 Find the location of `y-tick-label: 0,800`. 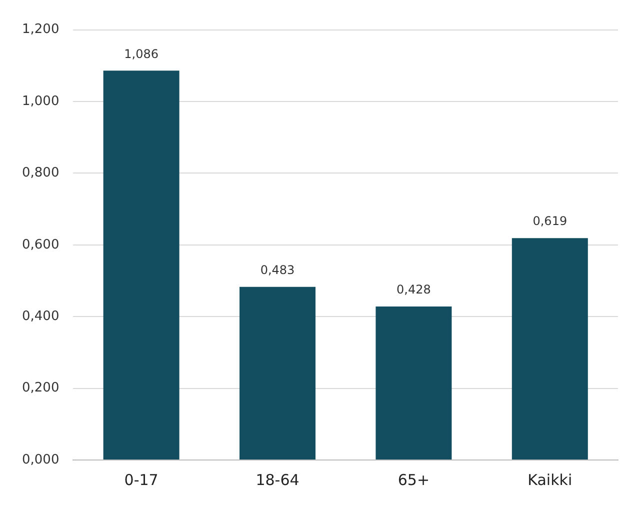

y-tick-label: 0,800 is located at coordinates (41, 173).